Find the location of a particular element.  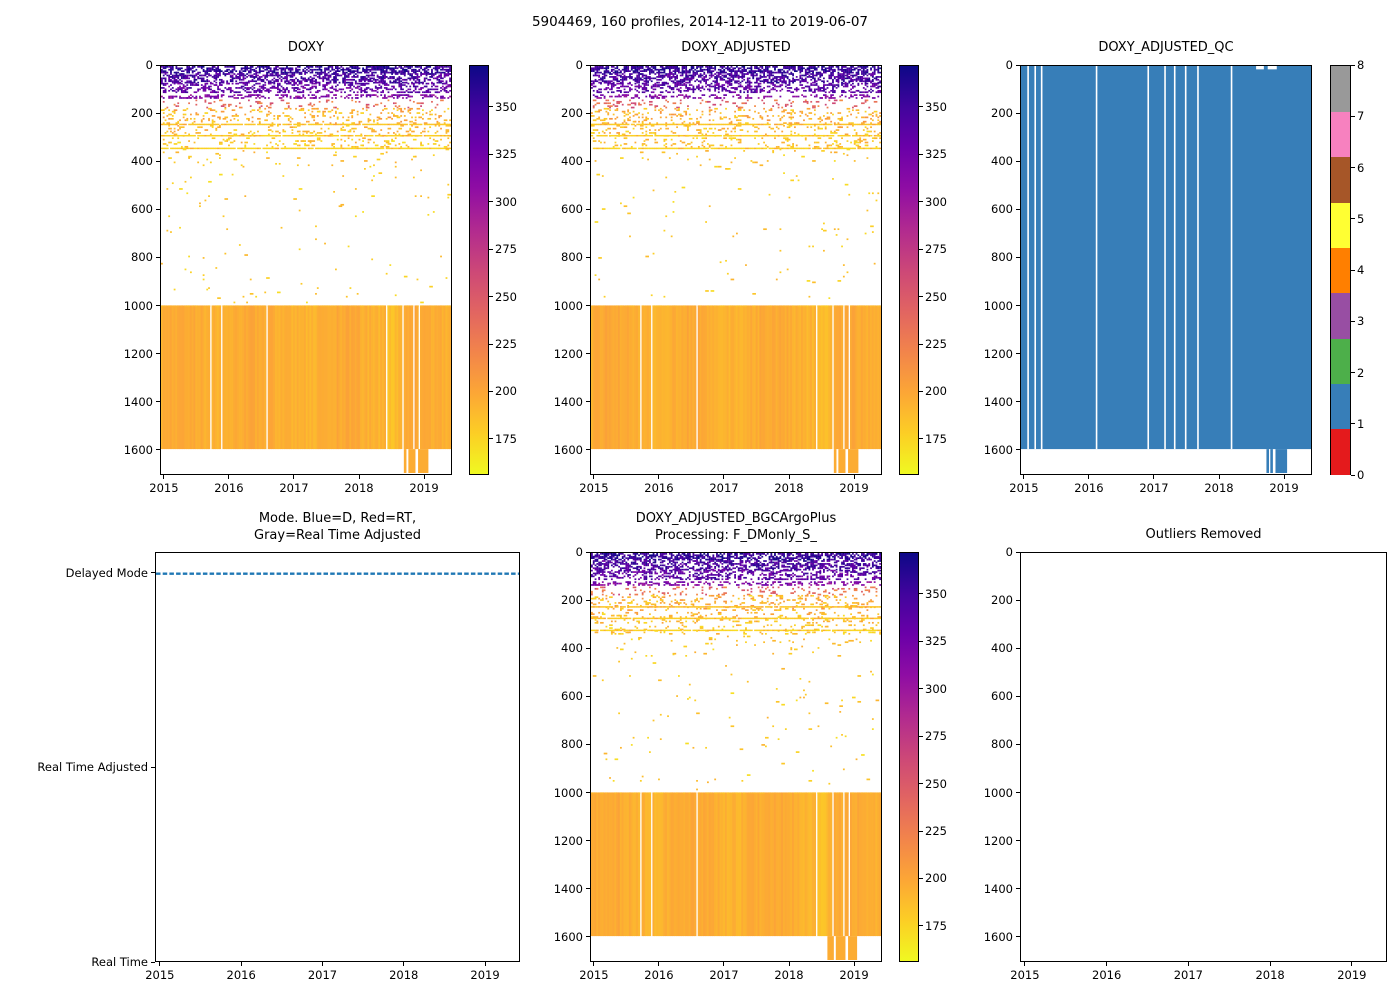

colorbar-tick-label: 200 is located at coordinates (936, 878).